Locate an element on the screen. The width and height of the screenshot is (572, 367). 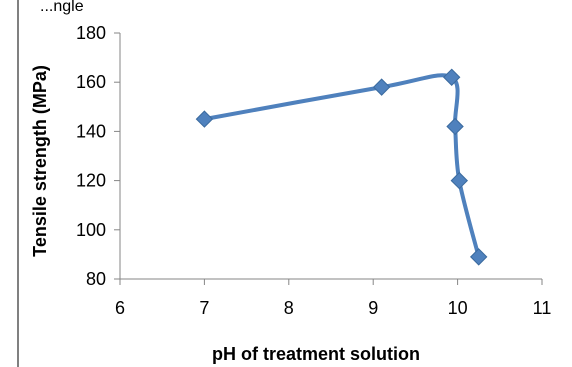
header-caption-text: ...ngle is located at coordinates (62, 7).